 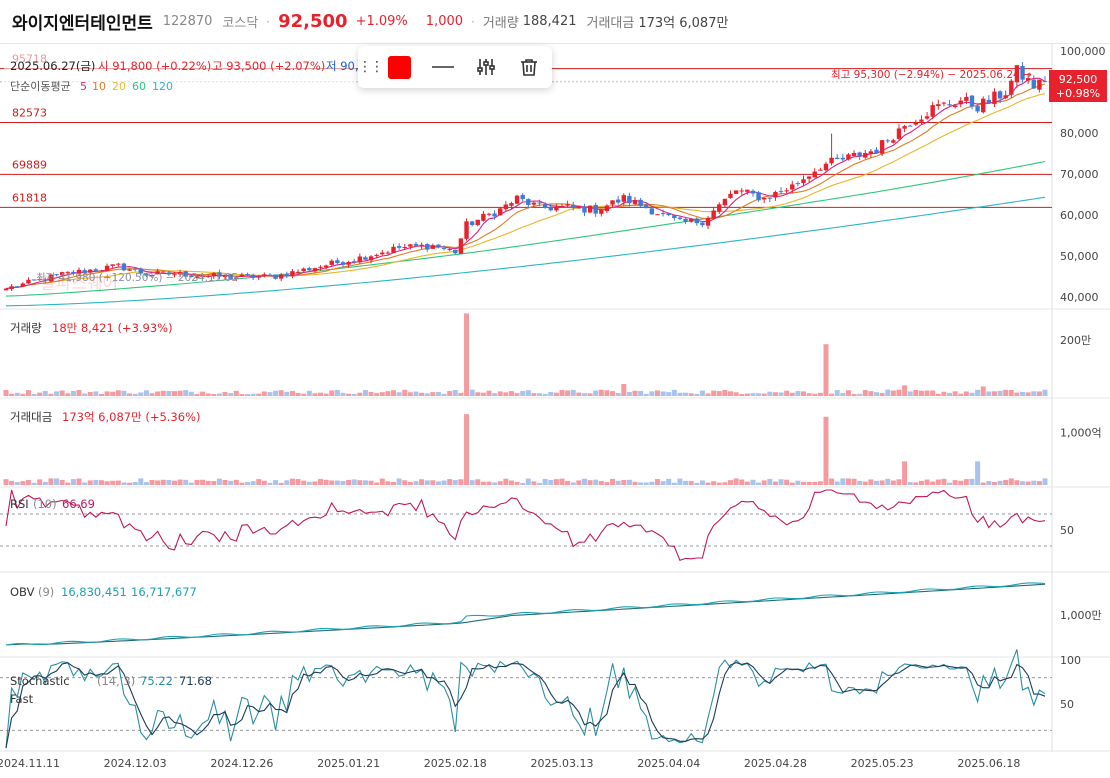 What do you see at coordinates (371, 67) in the screenshot?
I see `drag-handle-icon: ⋮⋮` at bounding box center [371, 67].